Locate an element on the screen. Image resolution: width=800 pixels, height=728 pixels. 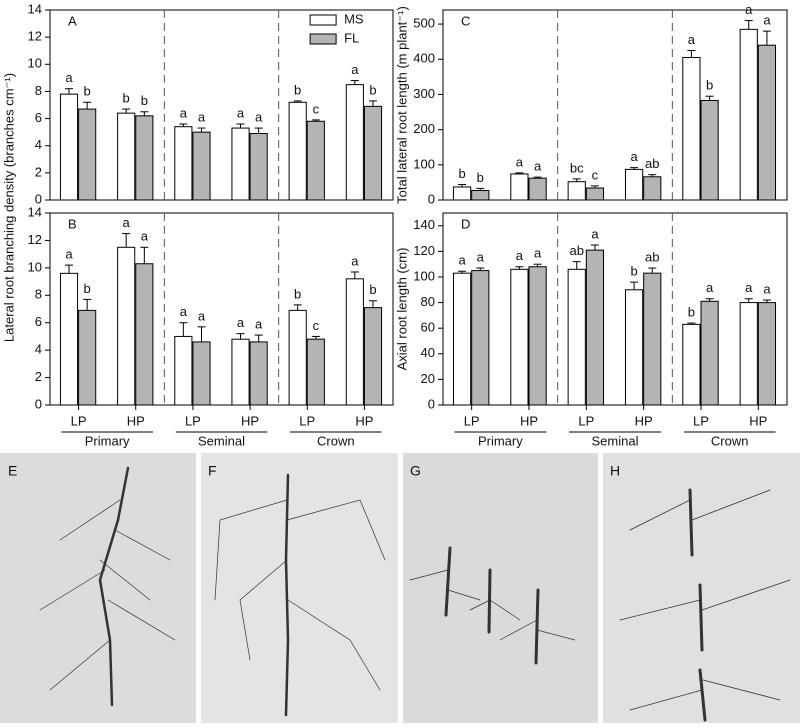
y-tick-label: 10 is located at coordinates (35, 63).